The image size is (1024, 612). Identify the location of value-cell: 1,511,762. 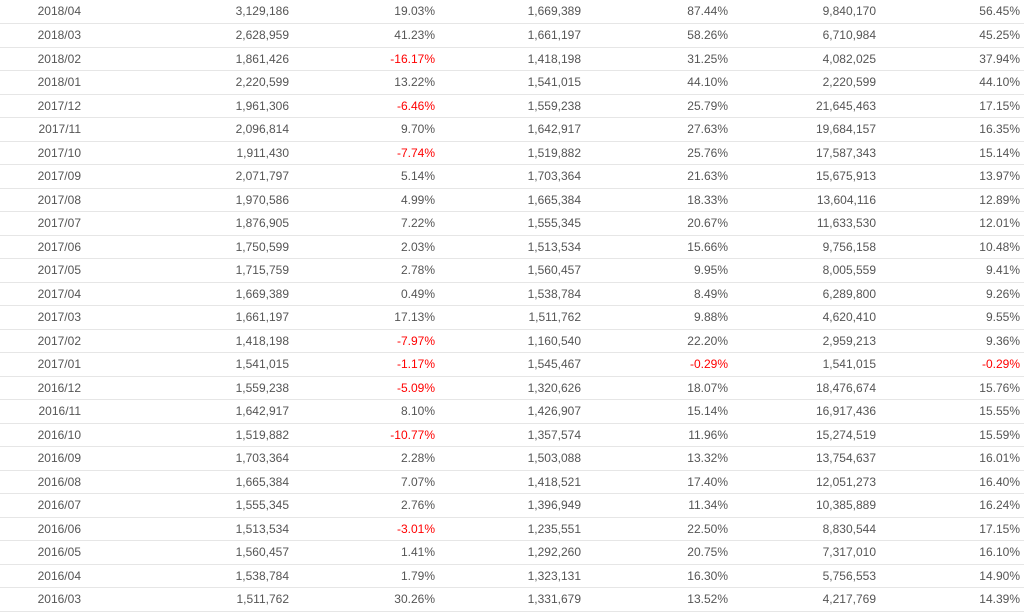
(188, 599).